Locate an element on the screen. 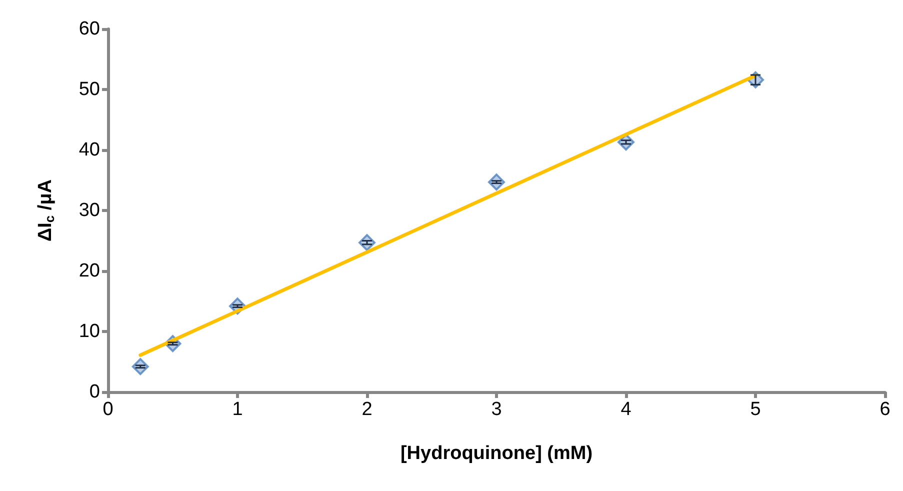 This screenshot has width=903, height=491. x-axis-title: [Hydroquinone] (mM) is located at coordinates (496, 453).